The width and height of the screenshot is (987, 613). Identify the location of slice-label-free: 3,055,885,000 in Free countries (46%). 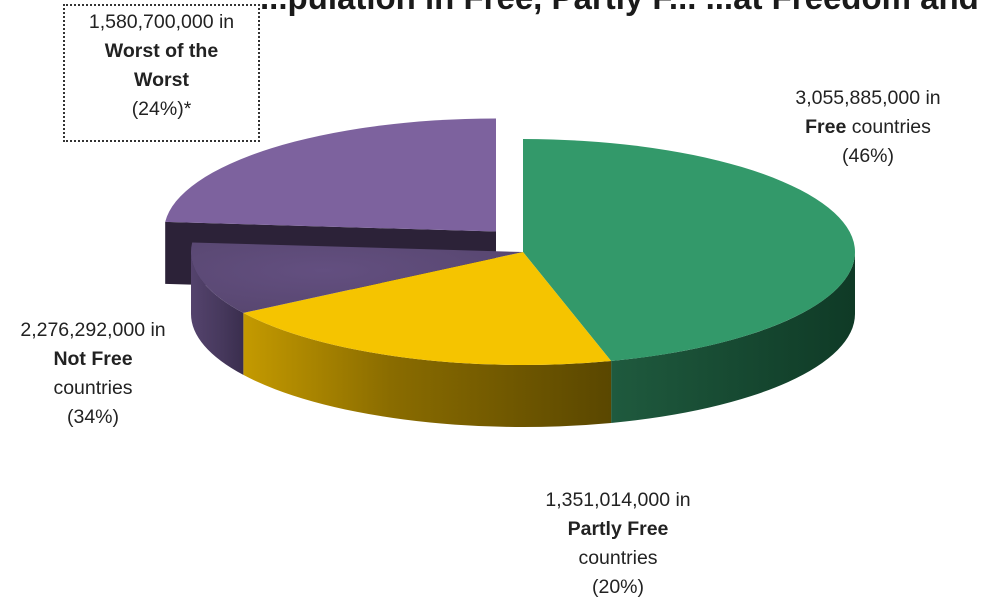
(868, 127).